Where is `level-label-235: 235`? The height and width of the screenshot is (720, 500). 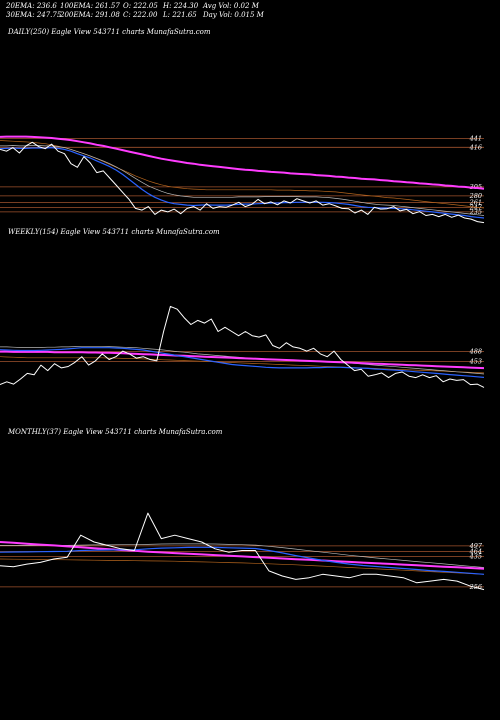 level-label-235: 235 is located at coordinates (475, 212).